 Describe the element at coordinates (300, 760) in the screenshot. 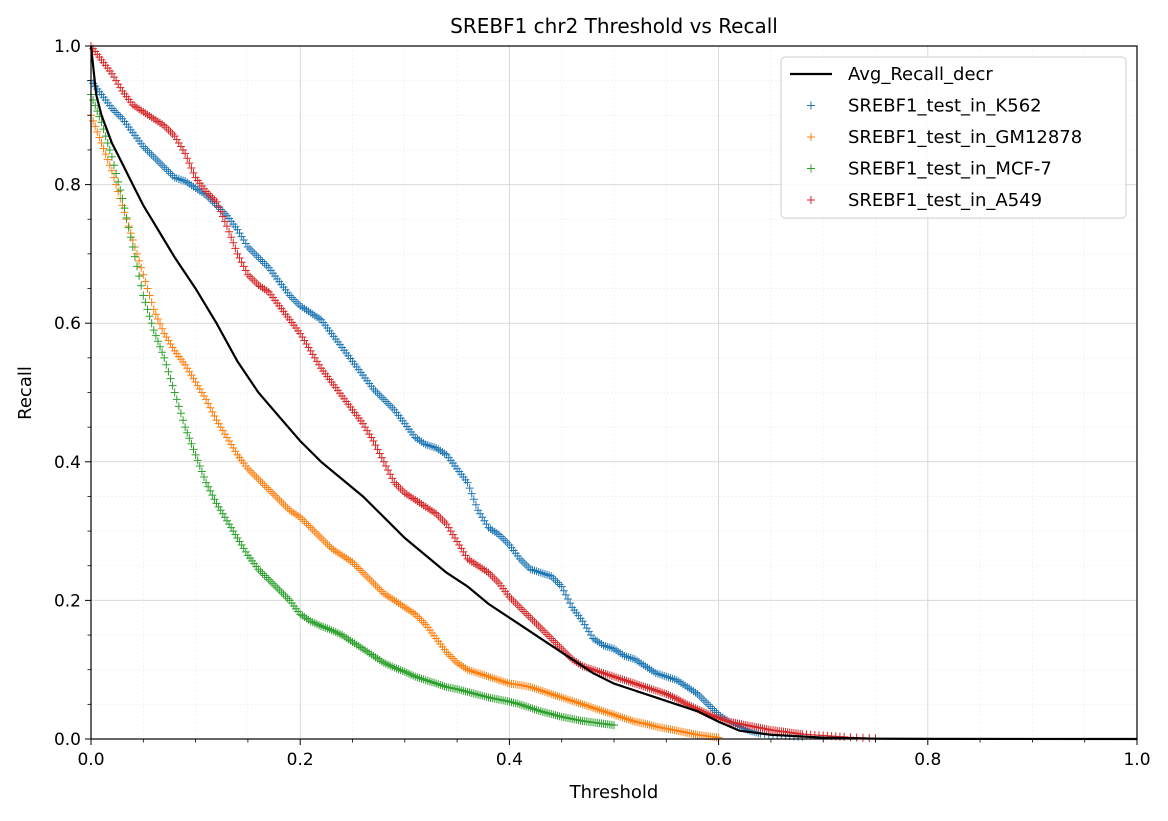

I see `x-tick-label: 0.2` at that location.